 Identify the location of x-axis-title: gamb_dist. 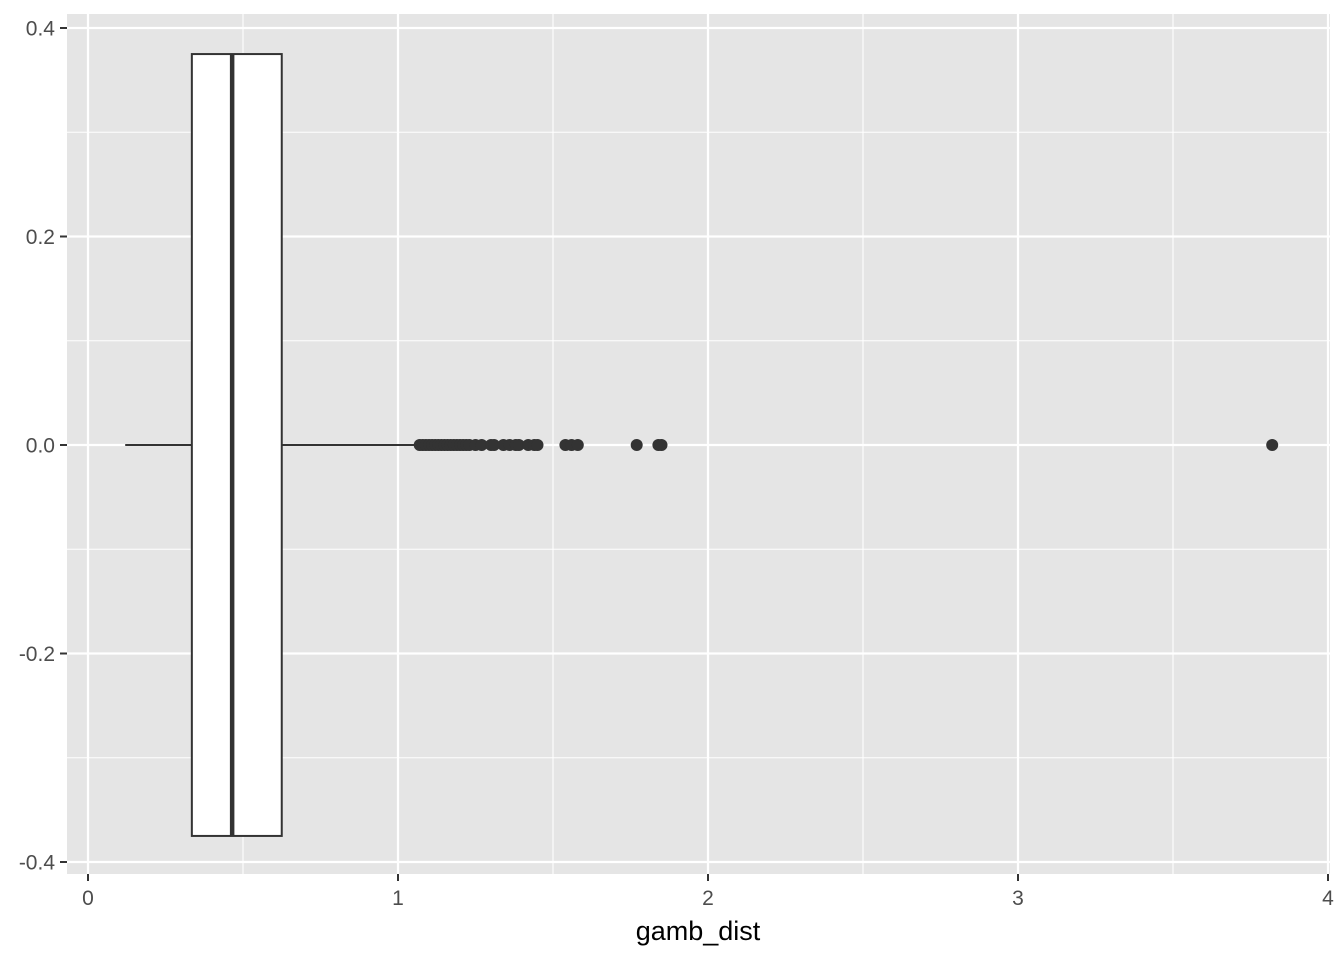
(698, 931).